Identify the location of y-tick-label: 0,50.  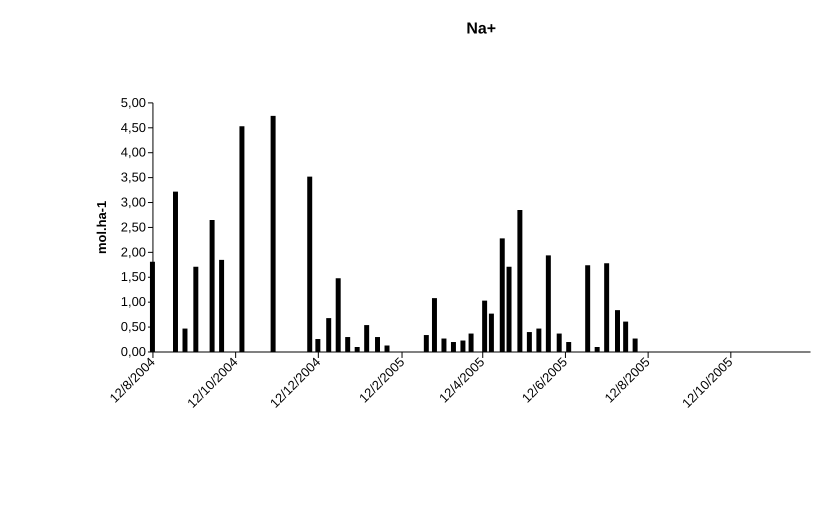
(133, 326).